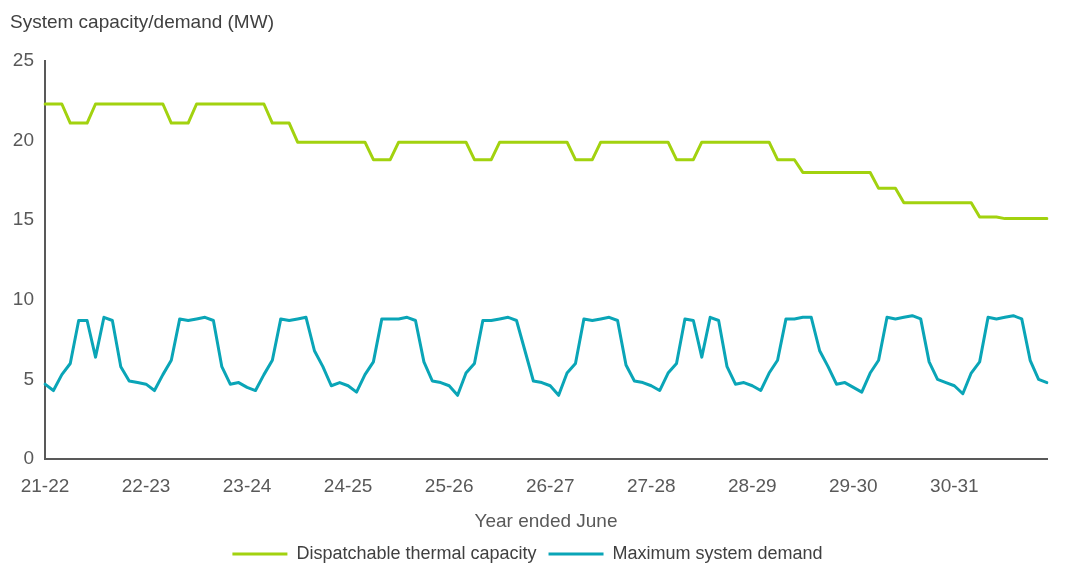 The height and width of the screenshot is (575, 1092). What do you see at coordinates (247, 485) in the screenshot?
I see `x-tick-label: 23-24` at bounding box center [247, 485].